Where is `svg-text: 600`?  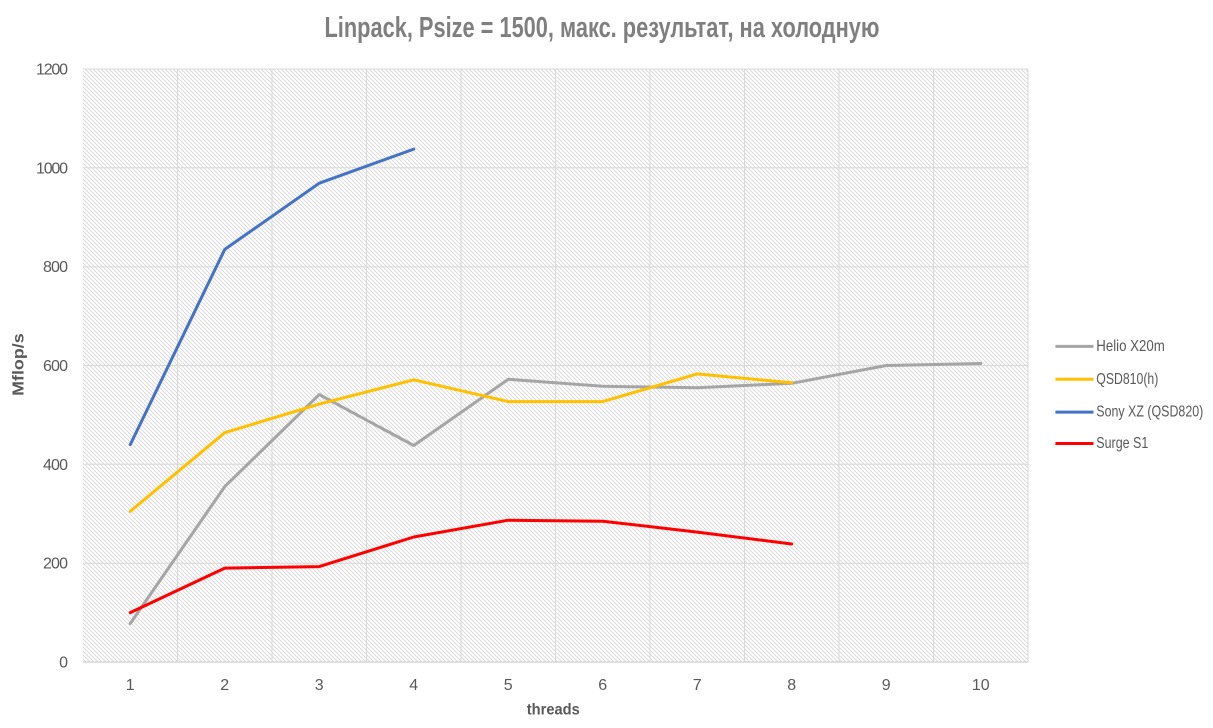 svg-text: 600 is located at coordinates (55, 366).